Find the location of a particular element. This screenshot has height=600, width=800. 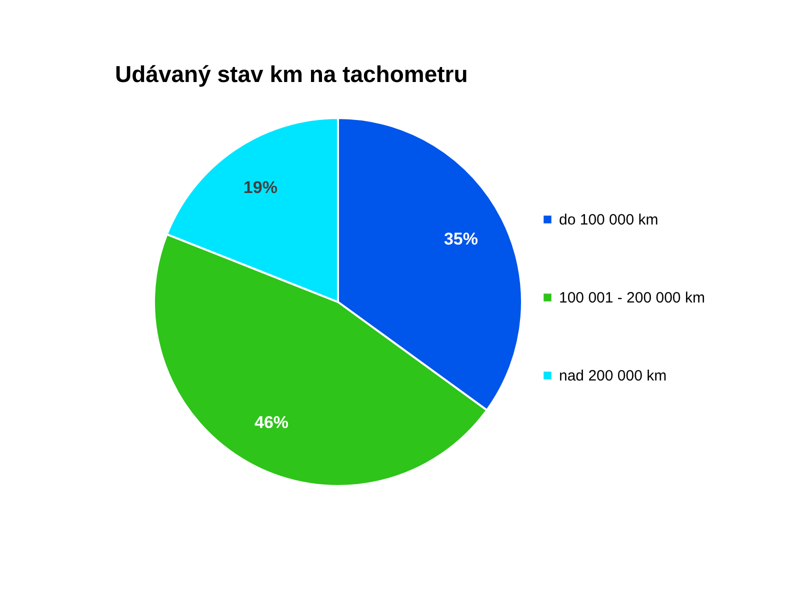

legend-label: do 100 000 km is located at coordinates (608, 220).